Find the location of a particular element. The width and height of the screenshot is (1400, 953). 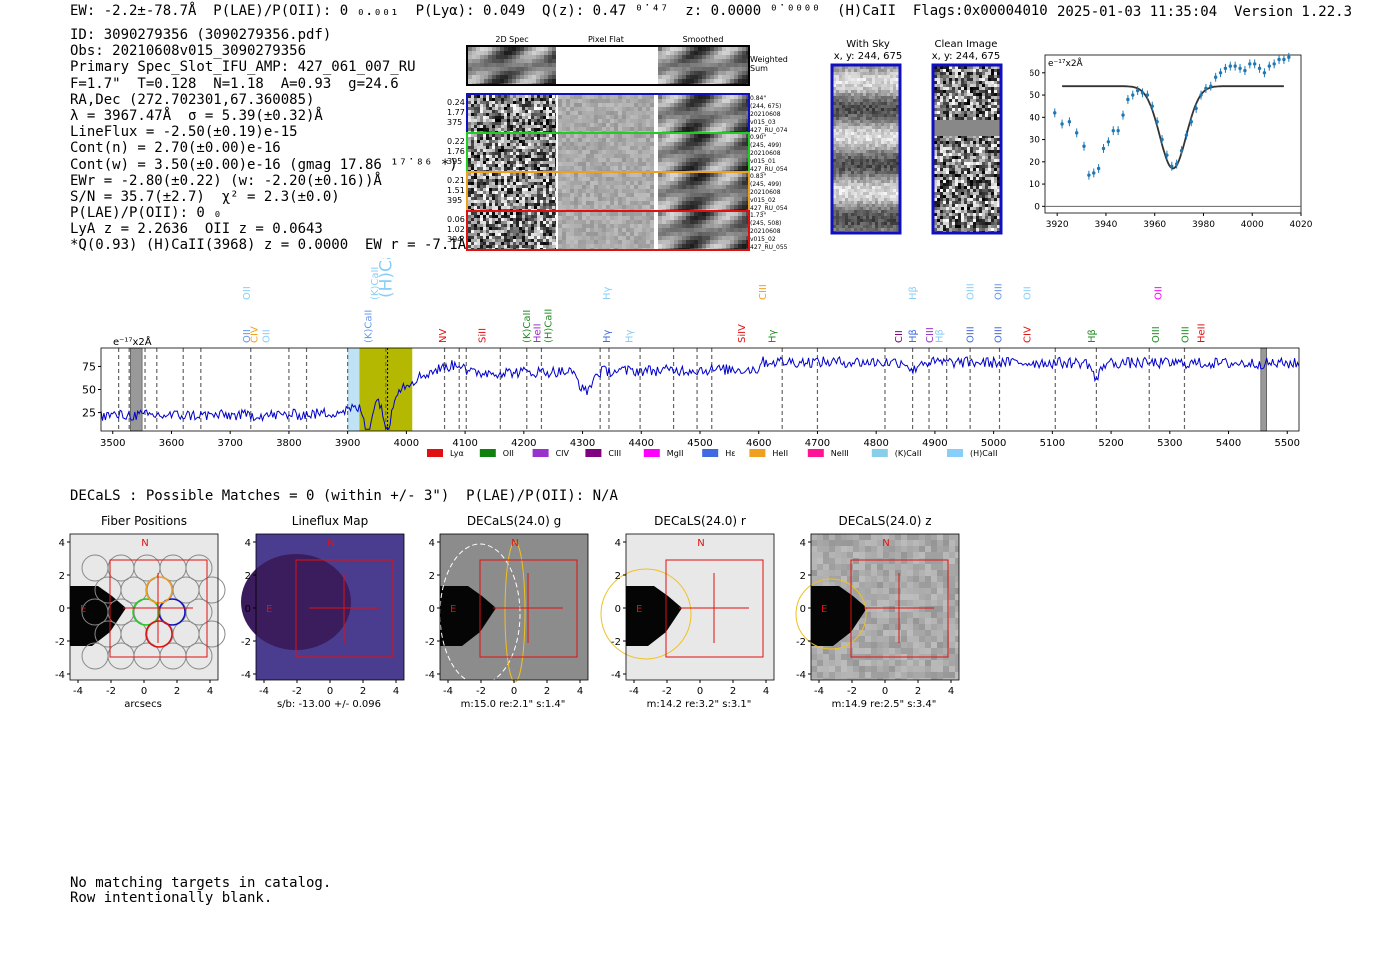

fiber-info: 427_RU_074 is located at coordinates (769, 130).